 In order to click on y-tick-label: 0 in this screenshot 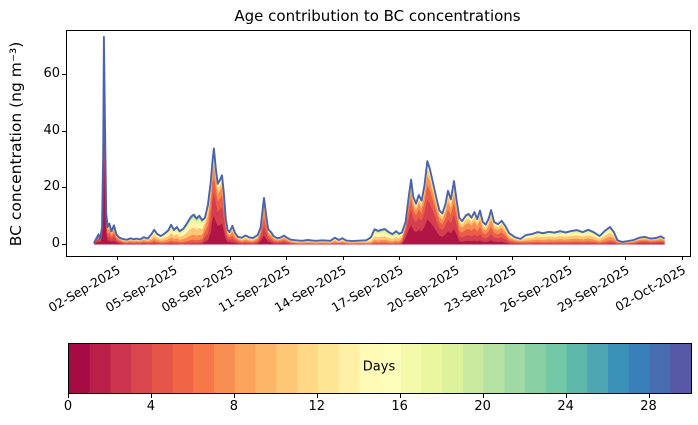, I will do `click(55, 243)`.